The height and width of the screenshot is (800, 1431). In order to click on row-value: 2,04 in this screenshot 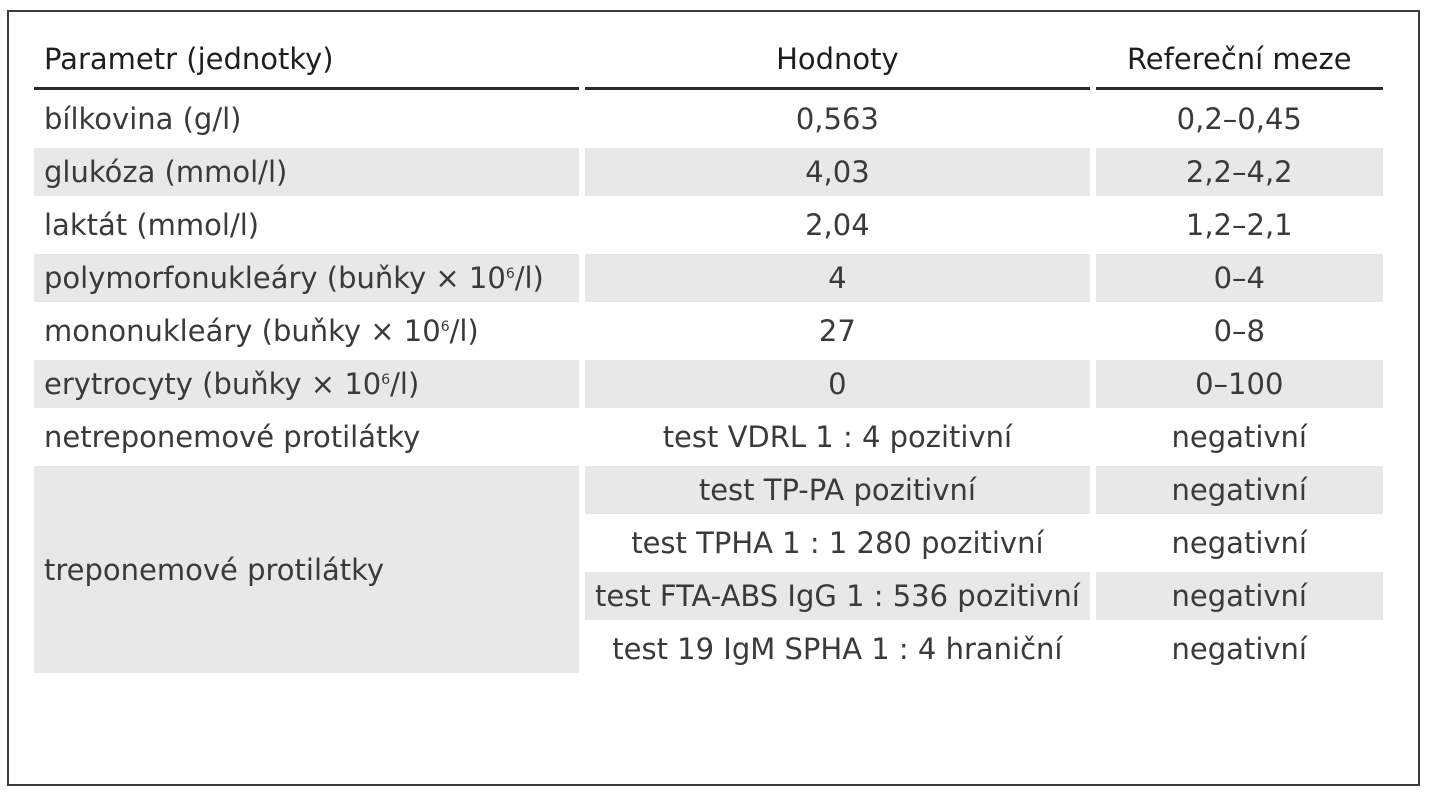, I will do `click(837, 225)`.